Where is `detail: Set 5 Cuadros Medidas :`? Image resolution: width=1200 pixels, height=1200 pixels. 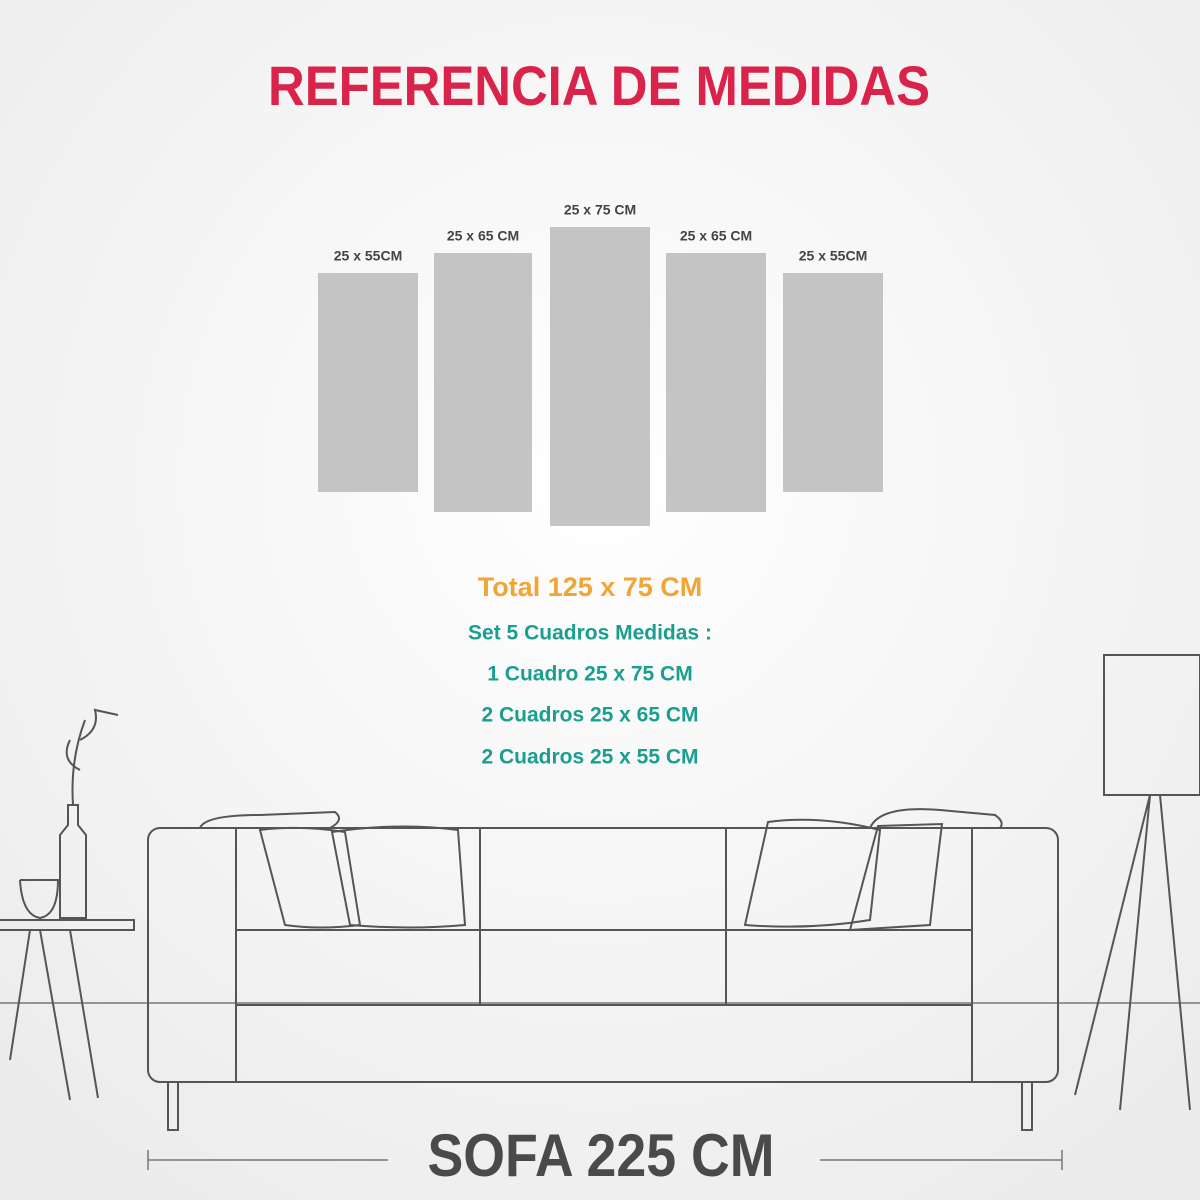
detail: Set 5 Cuadros Medidas : is located at coordinates (590, 633).